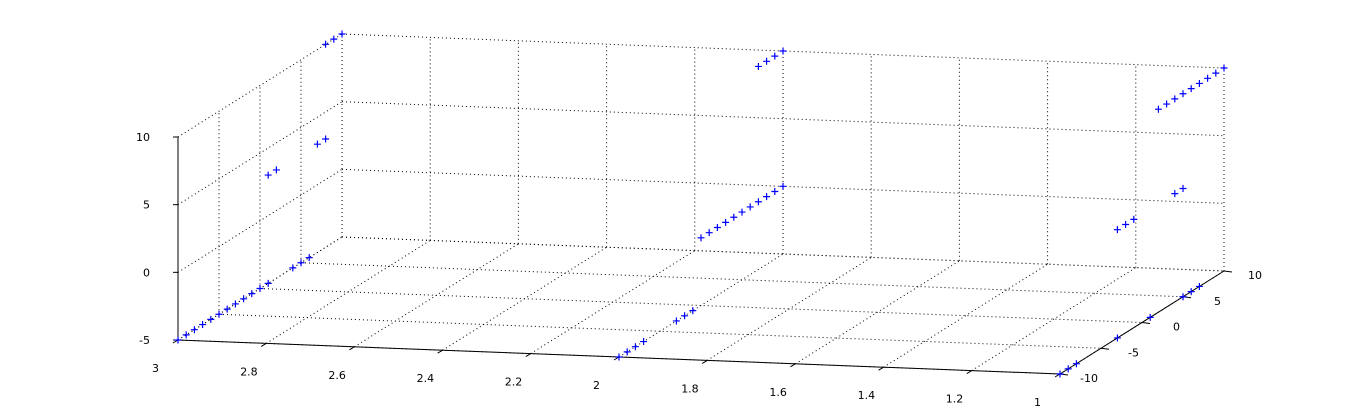  Describe the element at coordinates (955, 399) in the screenshot. I see `x-tick-label: 1.2` at that location.